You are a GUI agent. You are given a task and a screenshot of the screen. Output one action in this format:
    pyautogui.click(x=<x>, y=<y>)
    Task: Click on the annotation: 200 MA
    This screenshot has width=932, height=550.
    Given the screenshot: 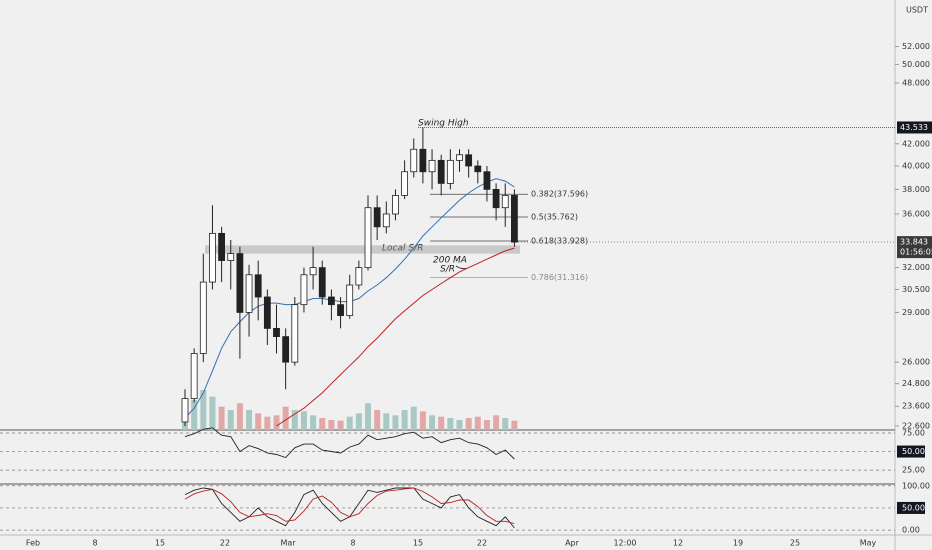 What is the action you would take?
    pyautogui.click(x=450, y=261)
    